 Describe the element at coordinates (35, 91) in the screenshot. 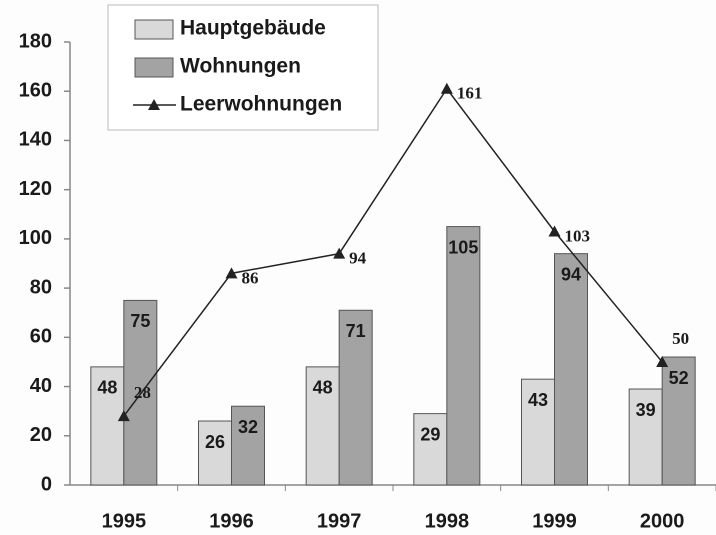

I see `y-tick-label: 160` at that location.